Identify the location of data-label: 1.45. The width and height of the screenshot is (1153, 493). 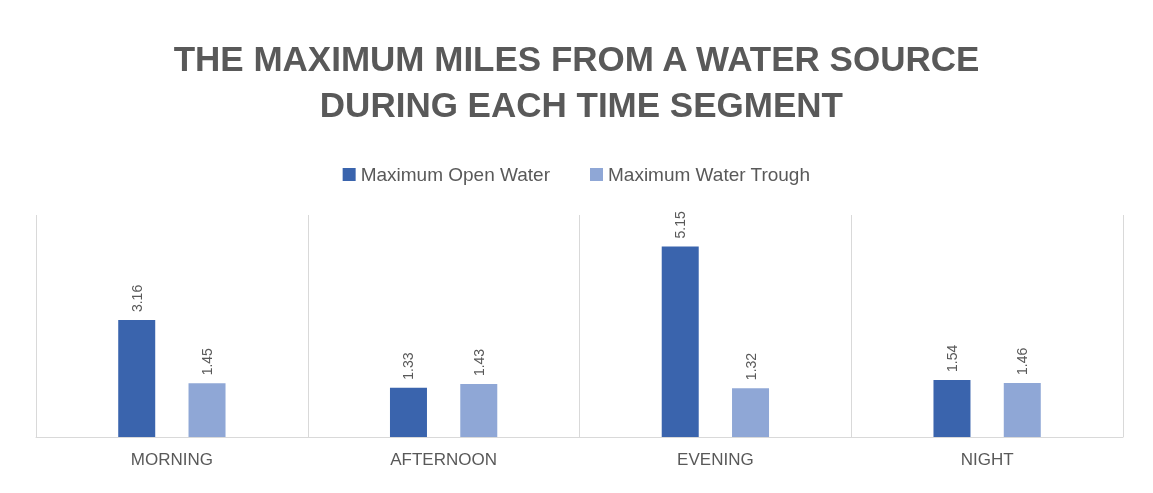
(207, 361).